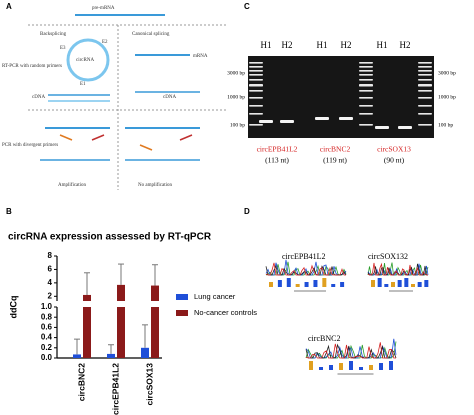 The height and width of the screenshot is (415, 474). I want to click on sequence-name: circSOX132, so click(388, 256).